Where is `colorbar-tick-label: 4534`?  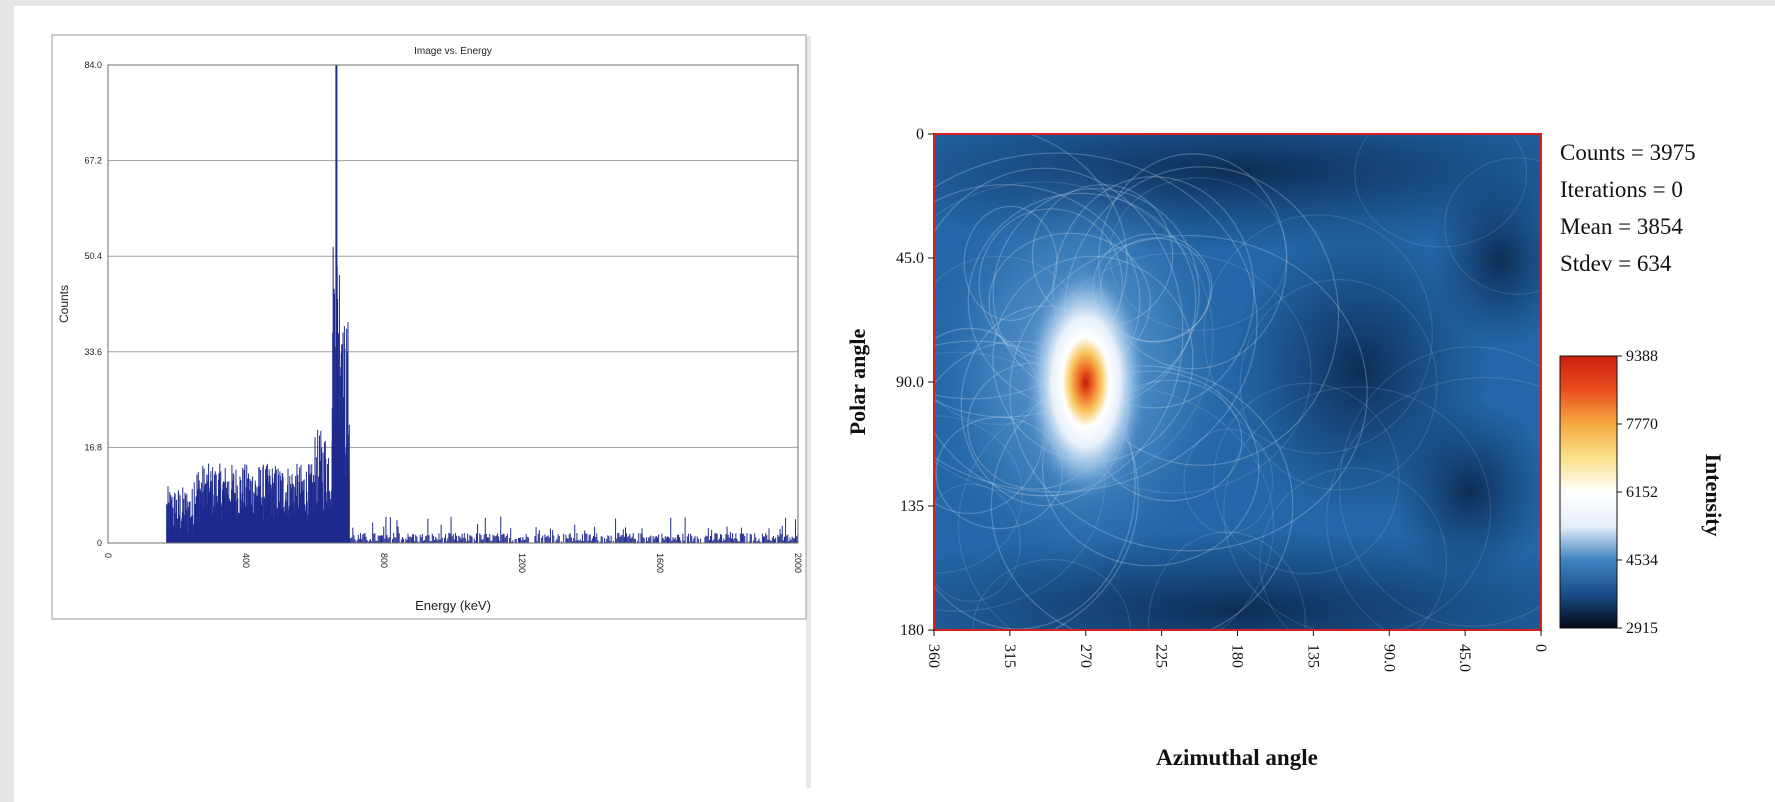
colorbar-tick-label: 4534 is located at coordinates (1642, 560).